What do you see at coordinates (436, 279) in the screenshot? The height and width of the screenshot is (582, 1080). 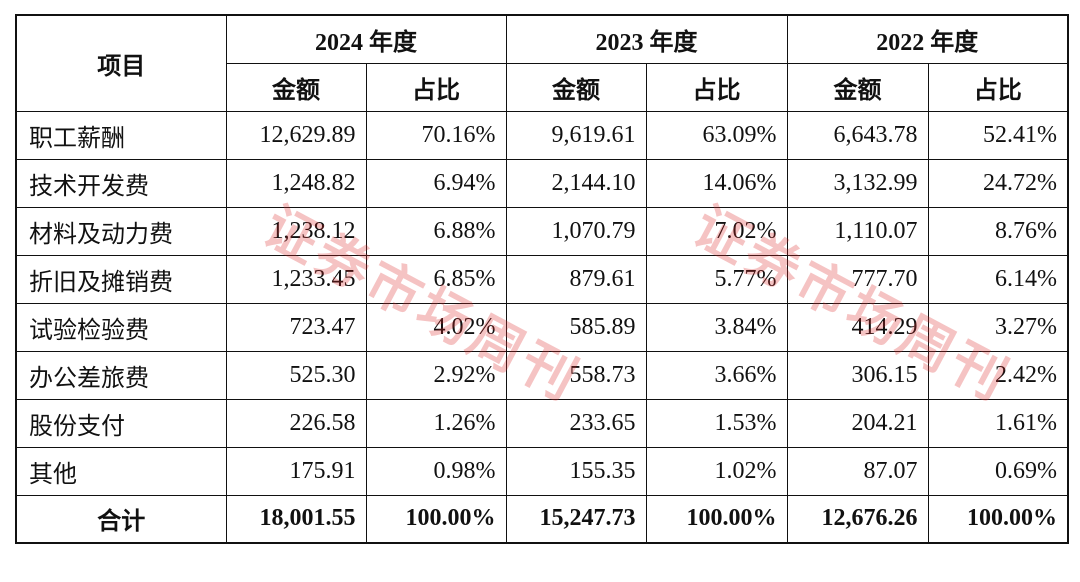 I see `cell: 6.85%` at bounding box center [436, 279].